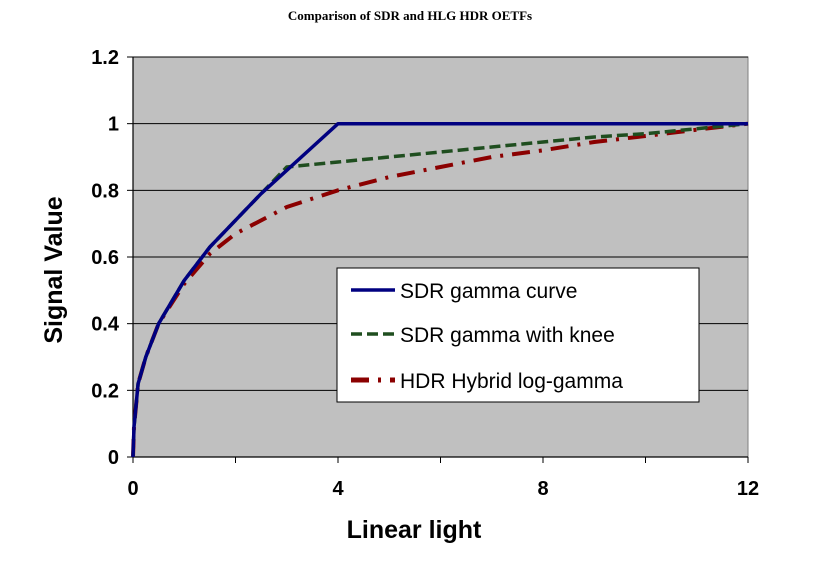  I want to click on y-tick-label: 1.2, so click(105, 58).